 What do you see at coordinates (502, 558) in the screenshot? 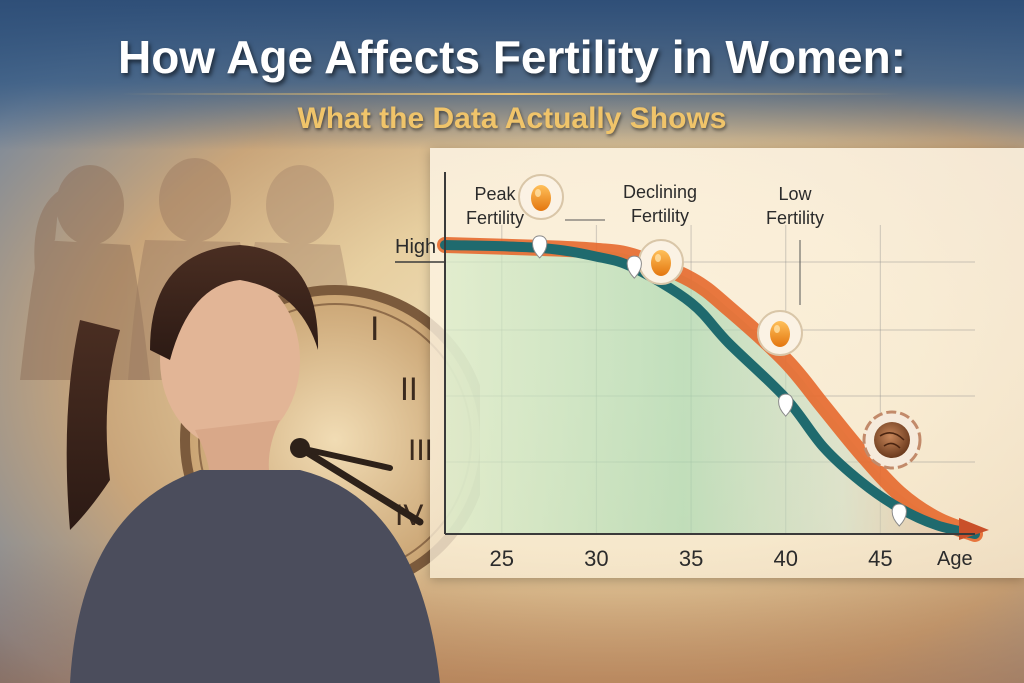
I see `x-tick-label: 25` at bounding box center [502, 558].